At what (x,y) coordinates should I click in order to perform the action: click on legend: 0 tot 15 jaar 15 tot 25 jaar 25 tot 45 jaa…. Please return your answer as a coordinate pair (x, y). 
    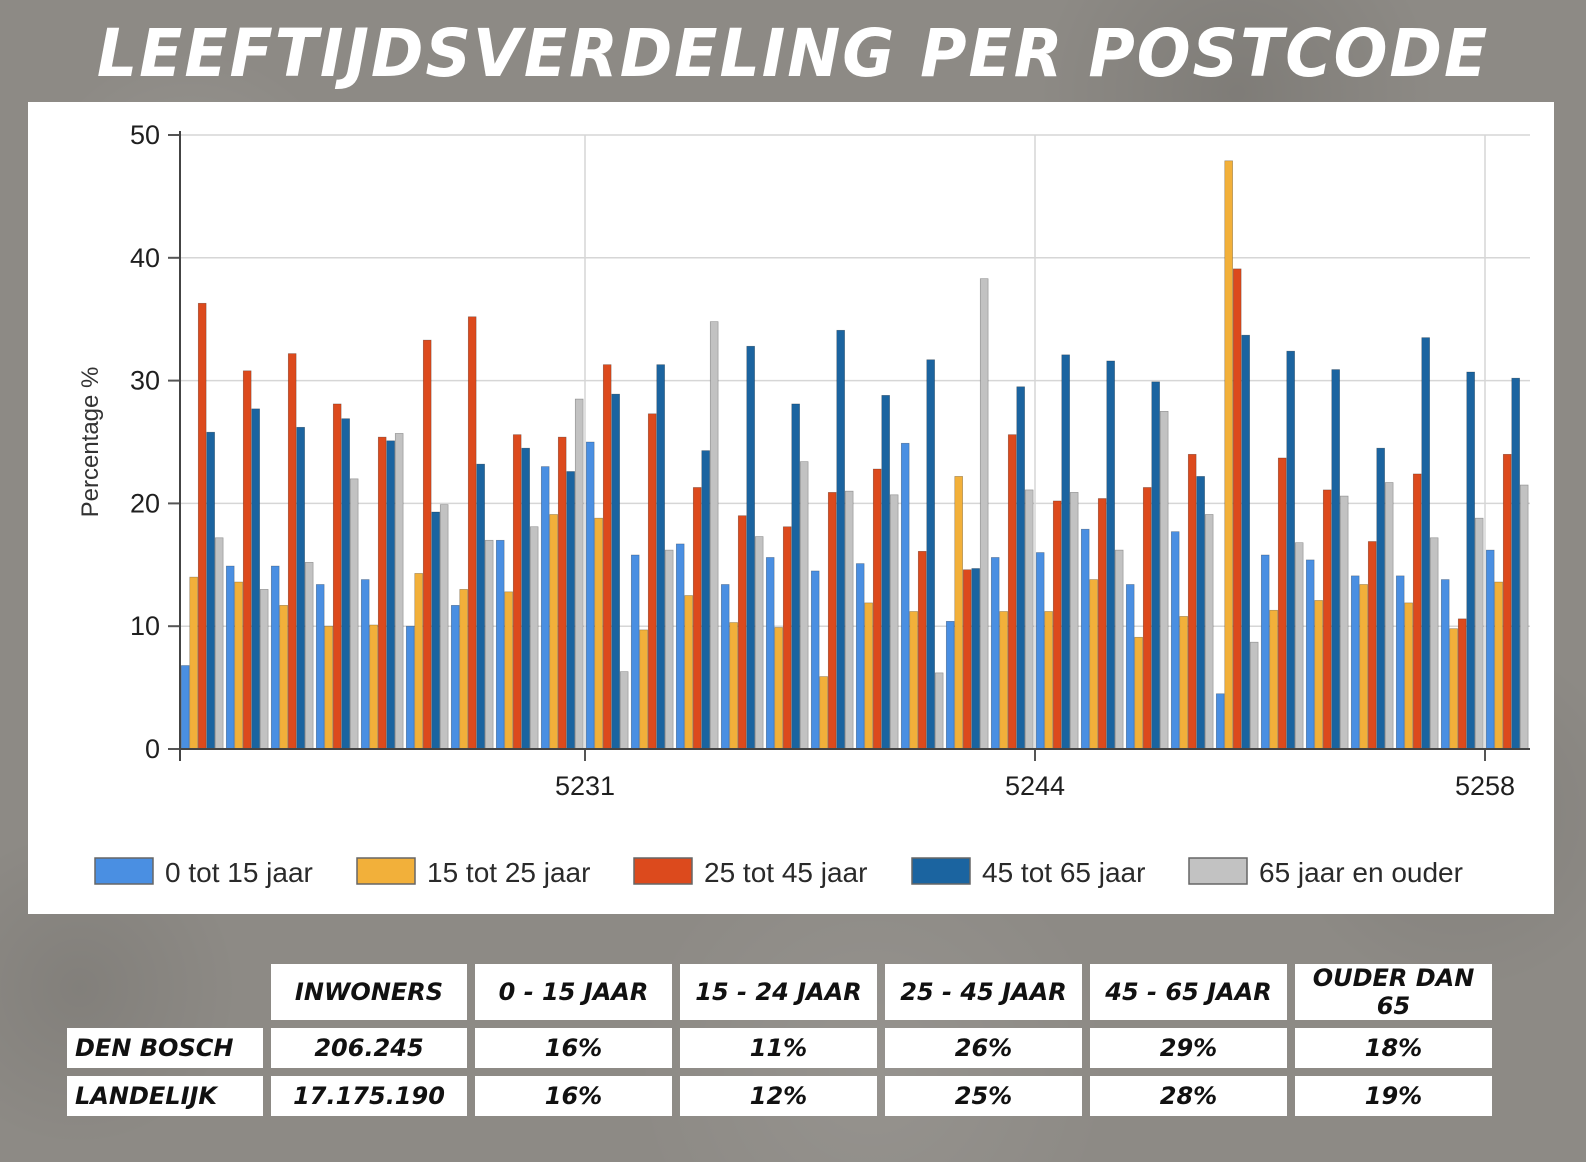
    Looking at the image, I should click on (778, 872).